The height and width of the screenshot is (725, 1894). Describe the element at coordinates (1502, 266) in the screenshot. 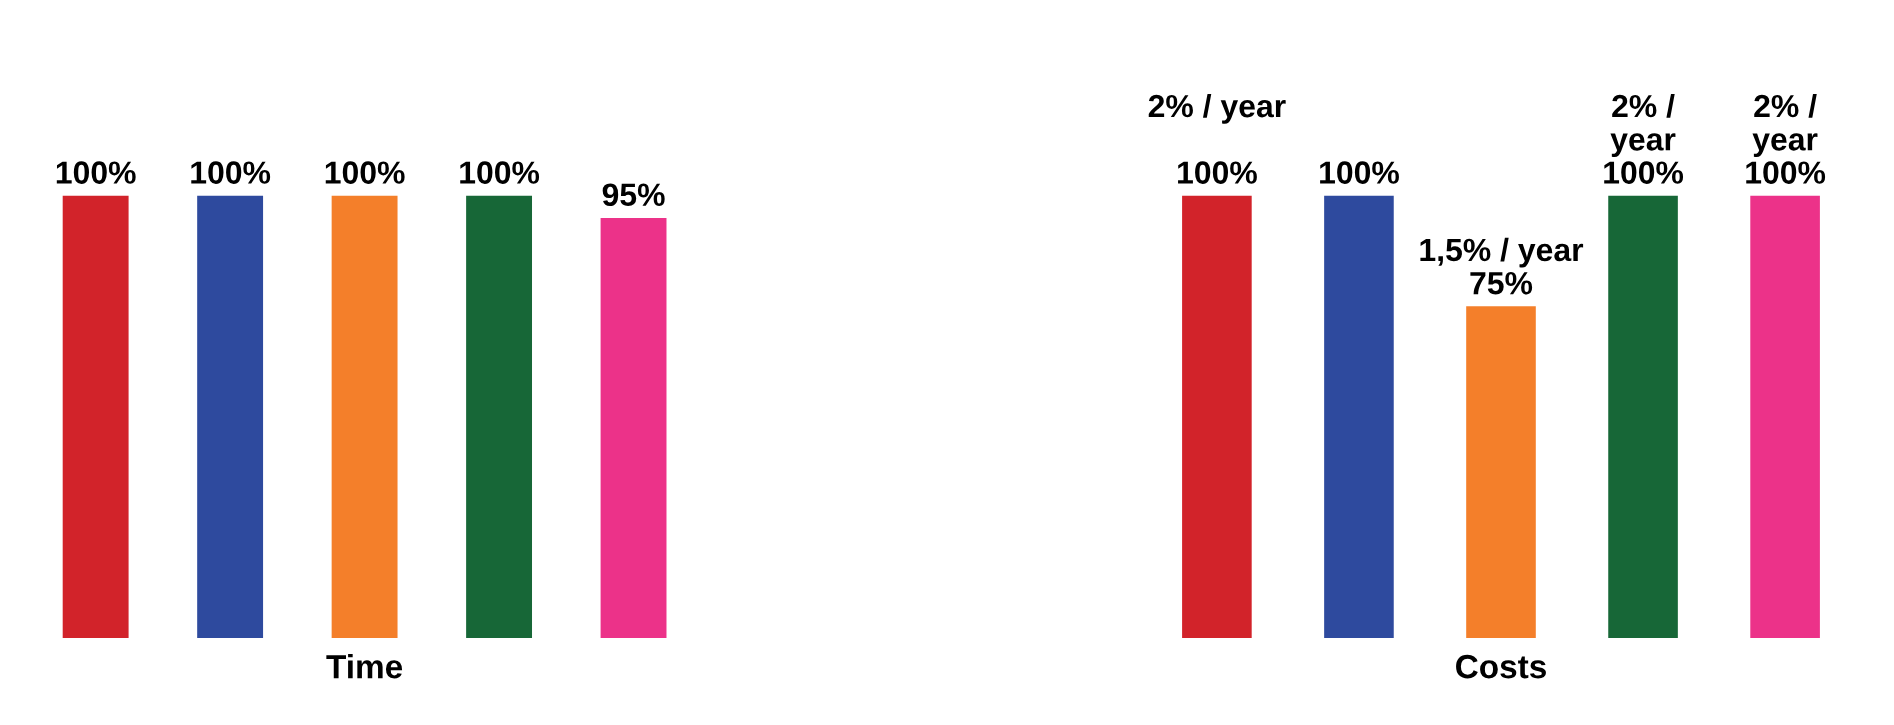

I see `data-label: 1,5% / year 75%` at that location.